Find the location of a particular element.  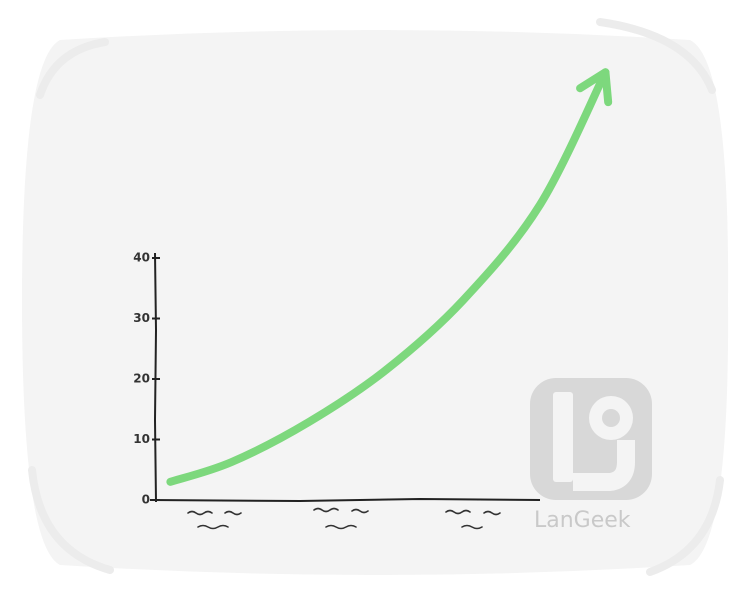

y-tick-label: 20 is located at coordinates (141, 379).